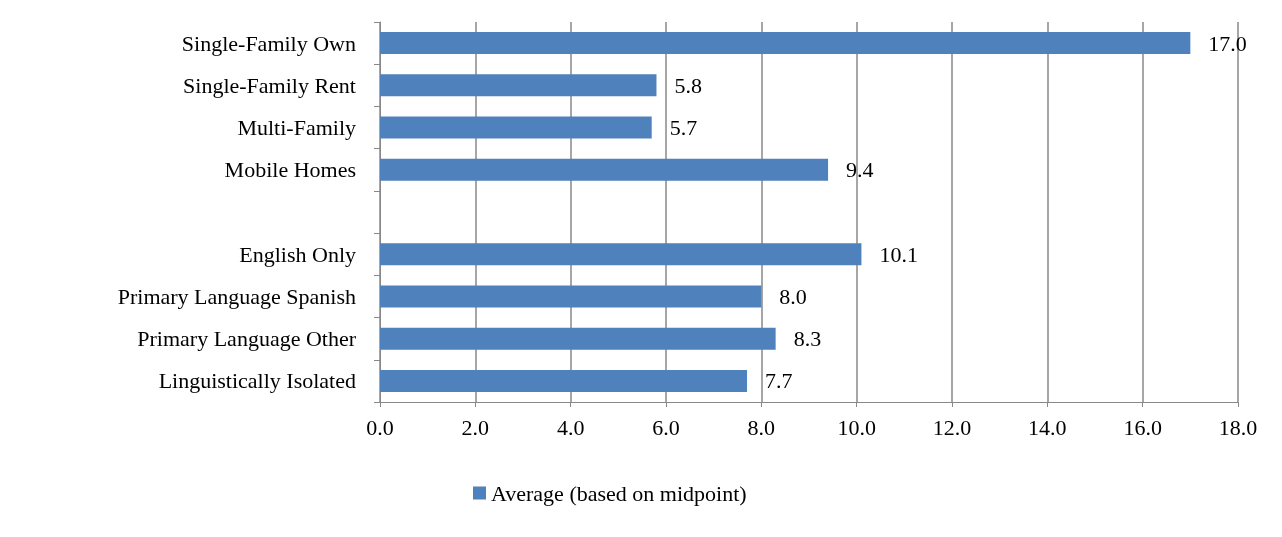  I want to click on y-tick-label: Multi-Family, so click(296, 128).